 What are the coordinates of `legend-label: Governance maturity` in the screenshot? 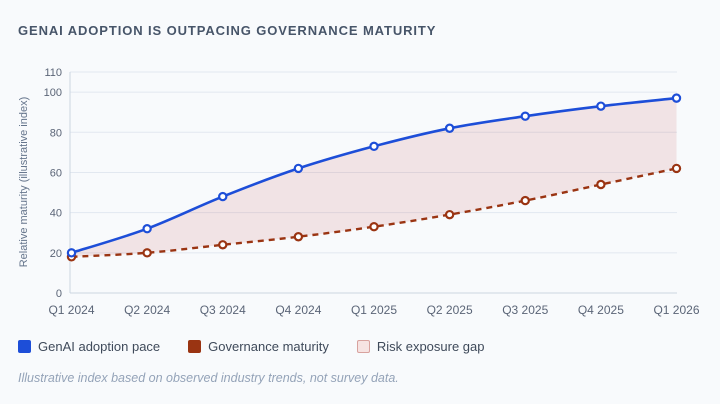 It's located at (268, 346).